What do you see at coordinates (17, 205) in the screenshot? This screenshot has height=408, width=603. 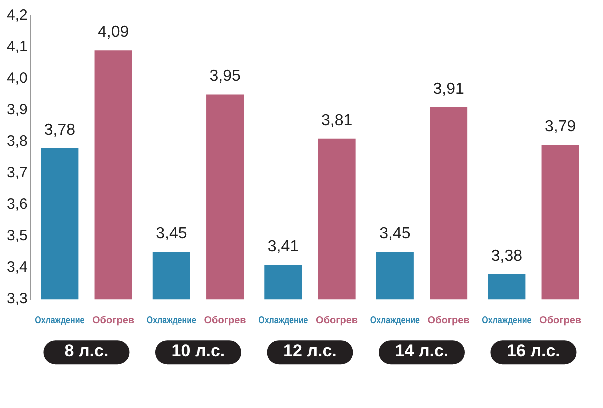 I see `y-tick-label: 3,6` at bounding box center [17, 205].